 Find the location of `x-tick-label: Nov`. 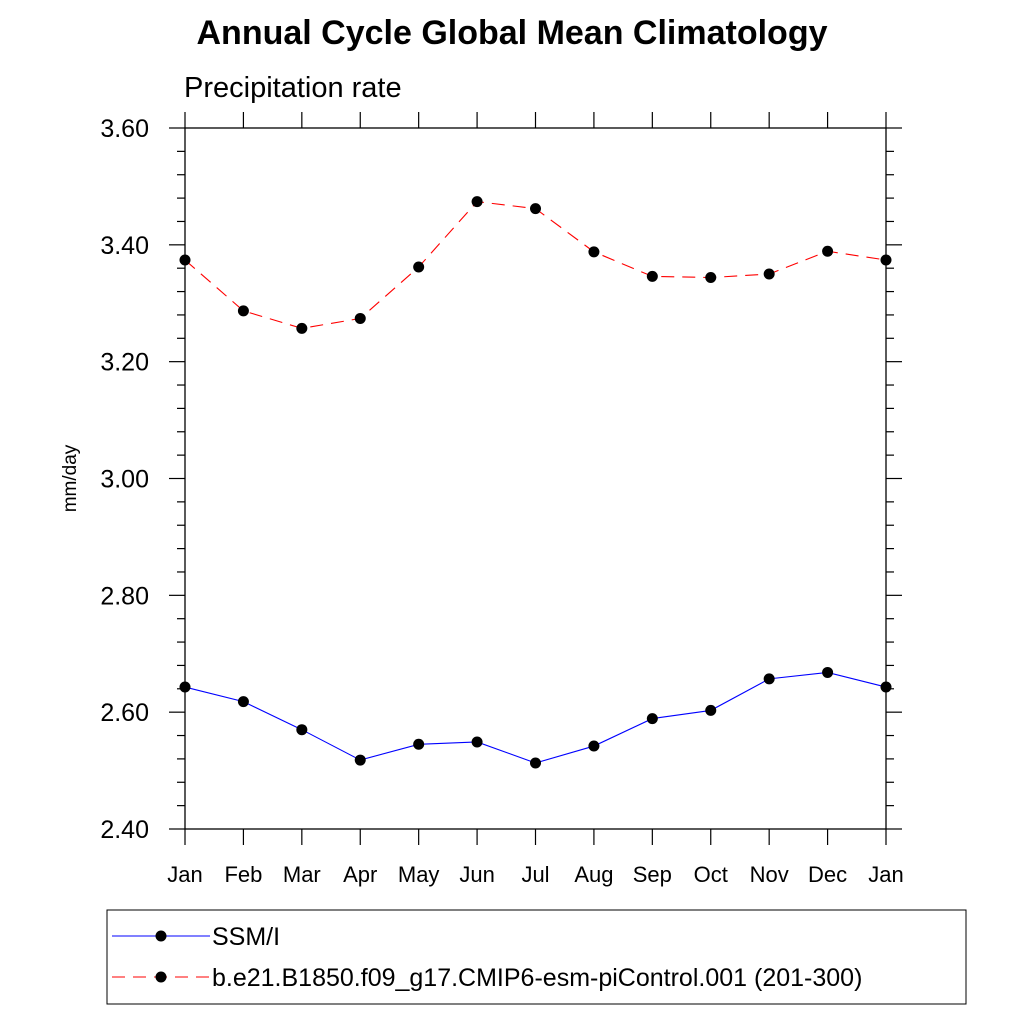

x-tick-label: Nov is located at coordinates (769, 874).